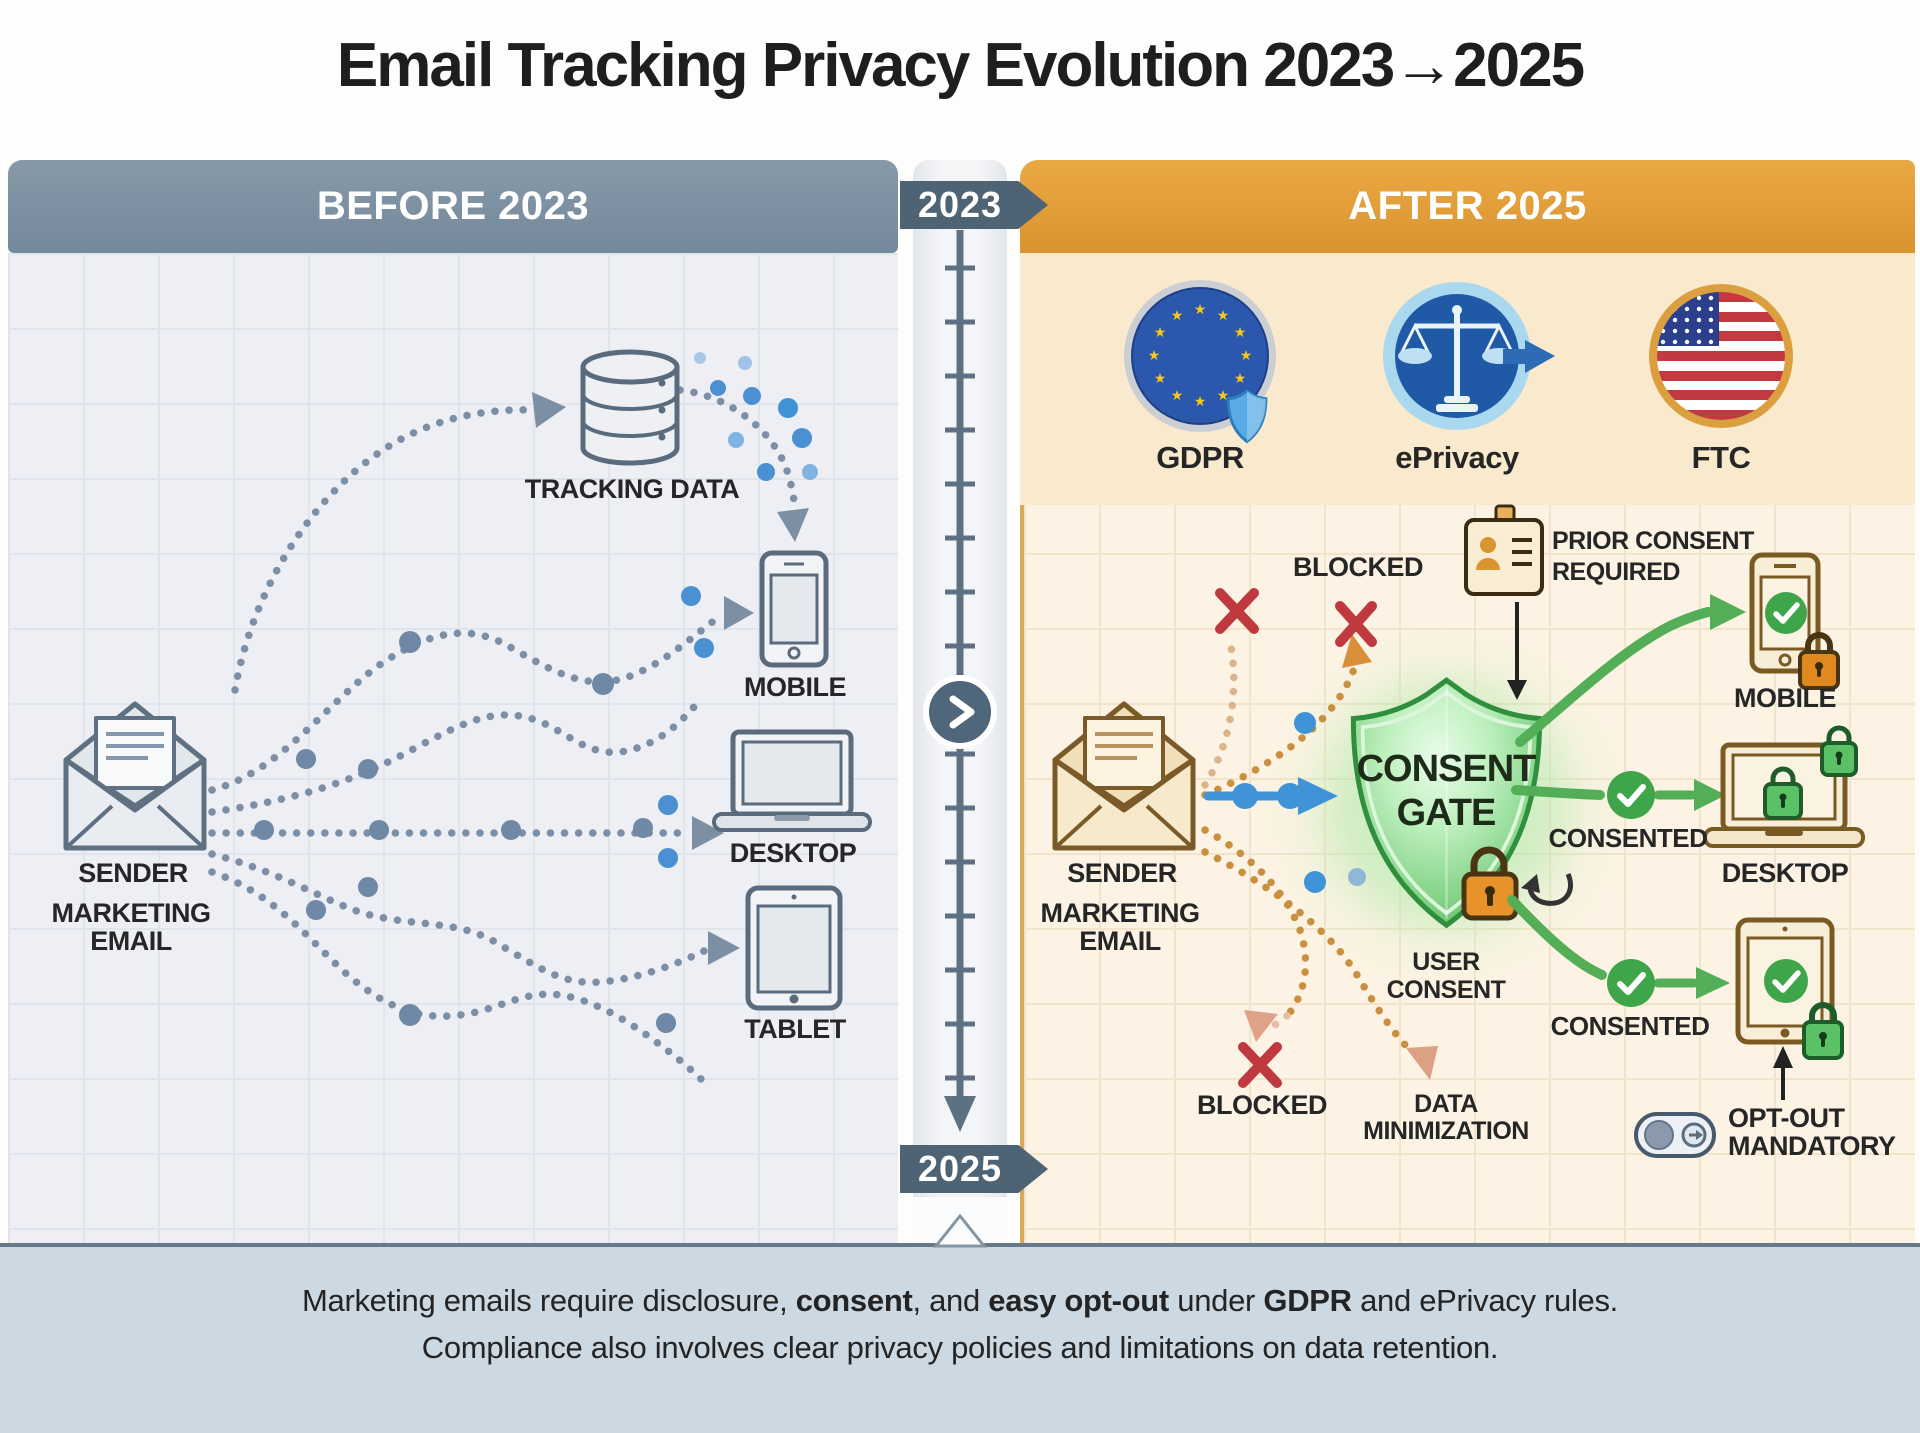 Image resolution: width=1920 pixels, height=1433 pixels. Describe the element at coordinates (465, 832) in the screenshot. I see `before-flow-dots` at that location.